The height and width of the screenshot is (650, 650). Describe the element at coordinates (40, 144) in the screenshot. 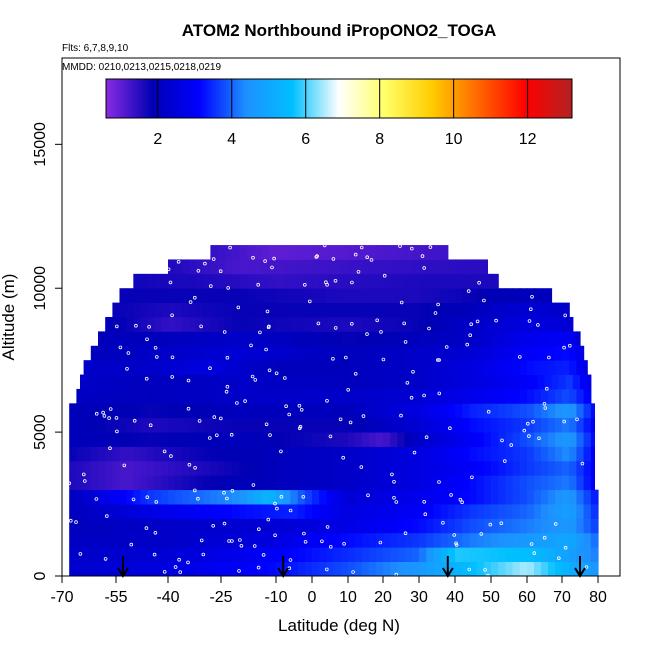

I see `y-tick-label: 15000` at that location.